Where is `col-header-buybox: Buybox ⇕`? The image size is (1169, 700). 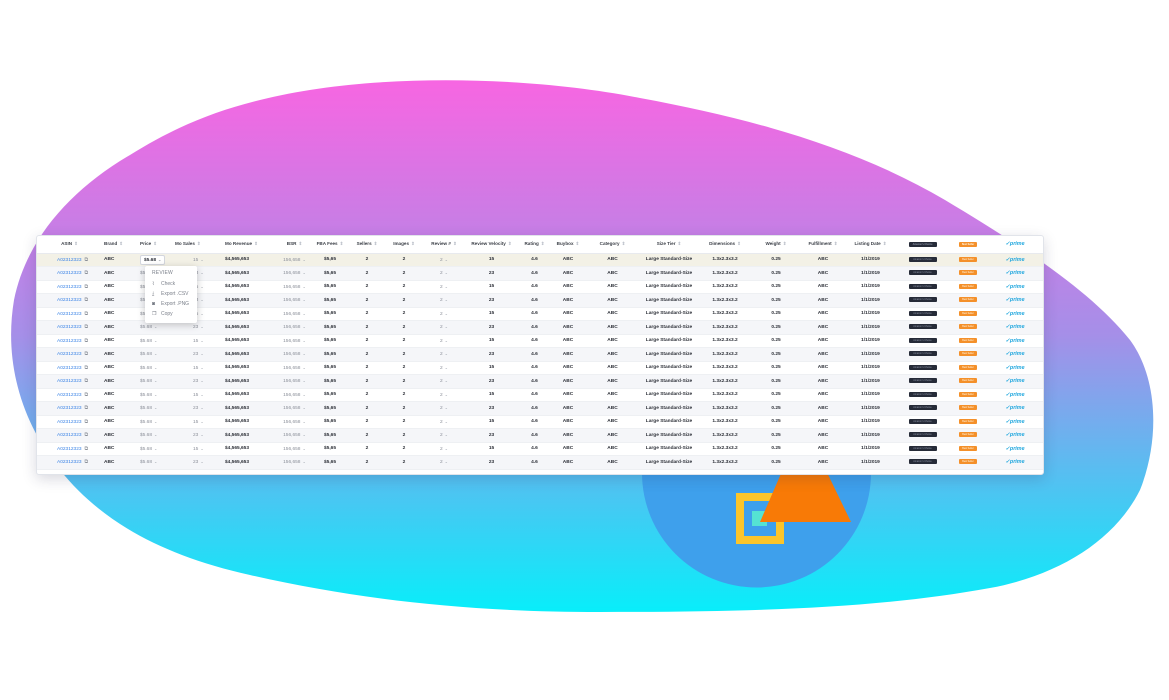
col-header-buybox: Buybox ⇕ is located at coordinates (568, 245).